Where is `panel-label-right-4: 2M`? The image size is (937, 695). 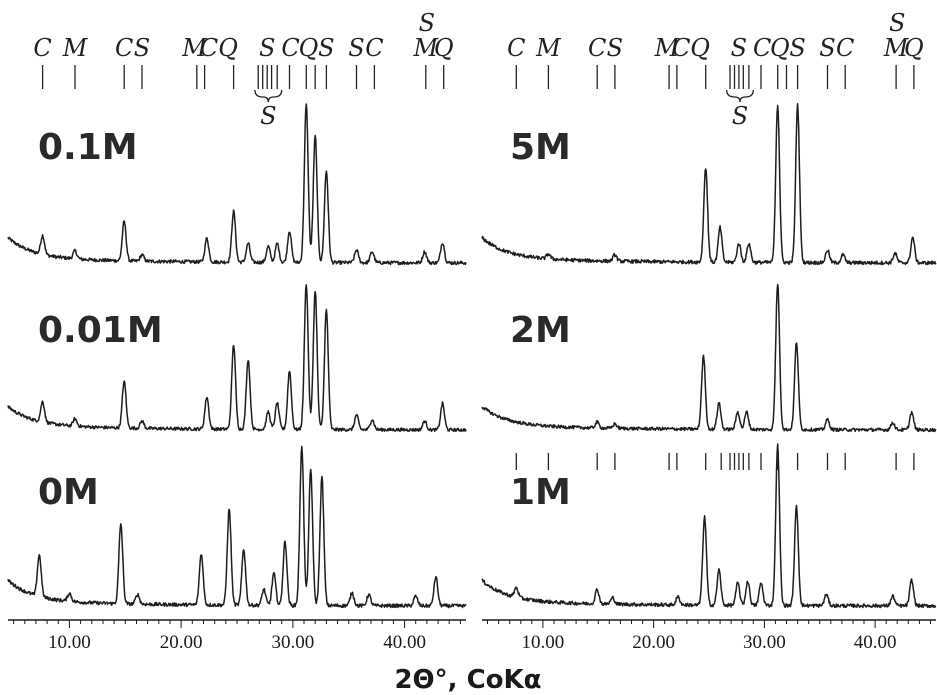 panel-label-right-4: 2M is located at coordinates (540, 330).